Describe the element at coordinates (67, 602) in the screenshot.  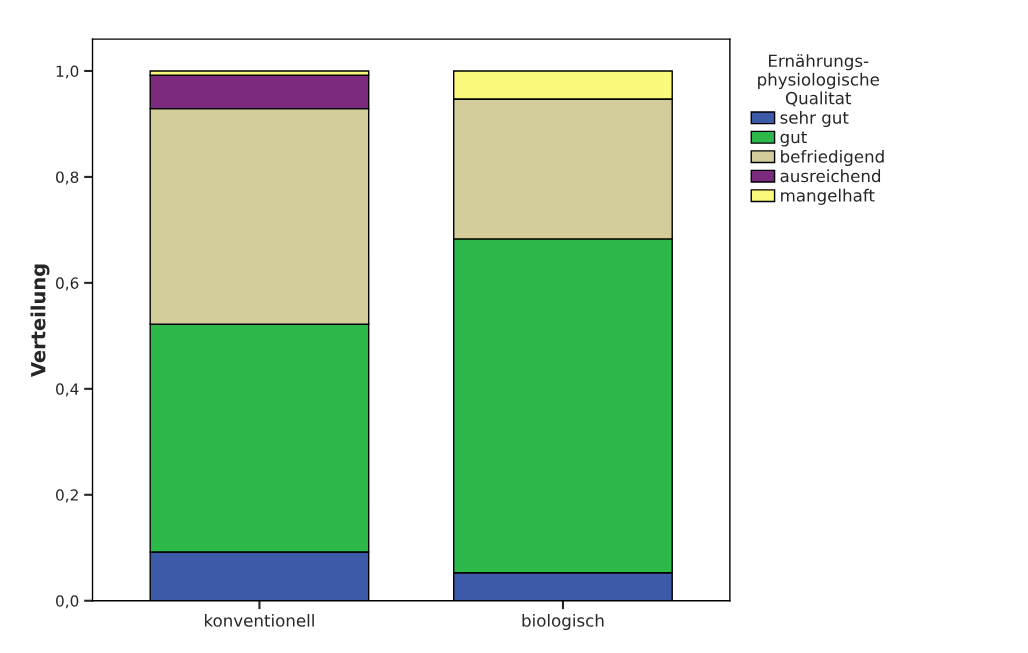
I see `y-tick-label: 0,0` at that location.